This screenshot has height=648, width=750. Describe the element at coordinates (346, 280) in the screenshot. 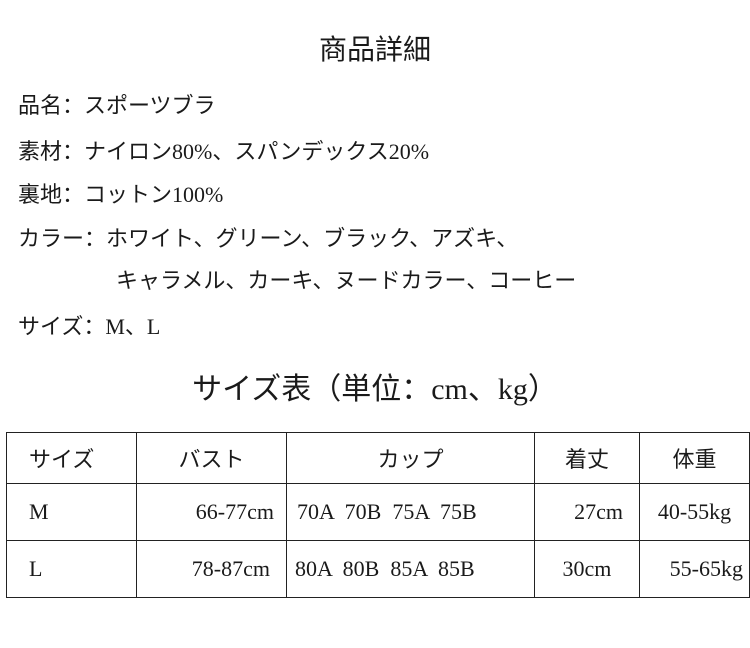

I see `product-colors-continued: キャラメル、カーキ、ヌードカラー、コーヒー` at that location.